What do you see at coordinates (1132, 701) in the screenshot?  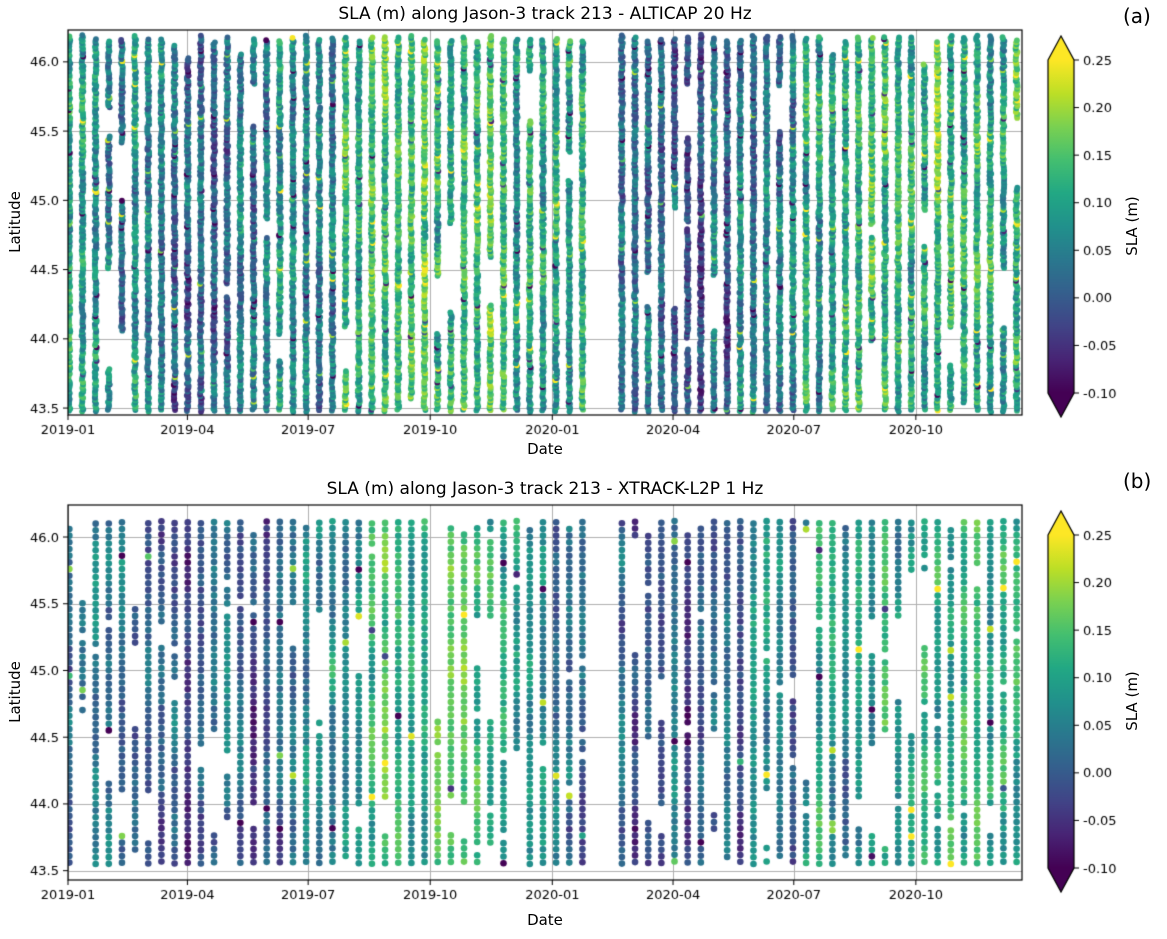 I see `colorbar-b-label: SLA (m)` at bounding box center [1132, 701].